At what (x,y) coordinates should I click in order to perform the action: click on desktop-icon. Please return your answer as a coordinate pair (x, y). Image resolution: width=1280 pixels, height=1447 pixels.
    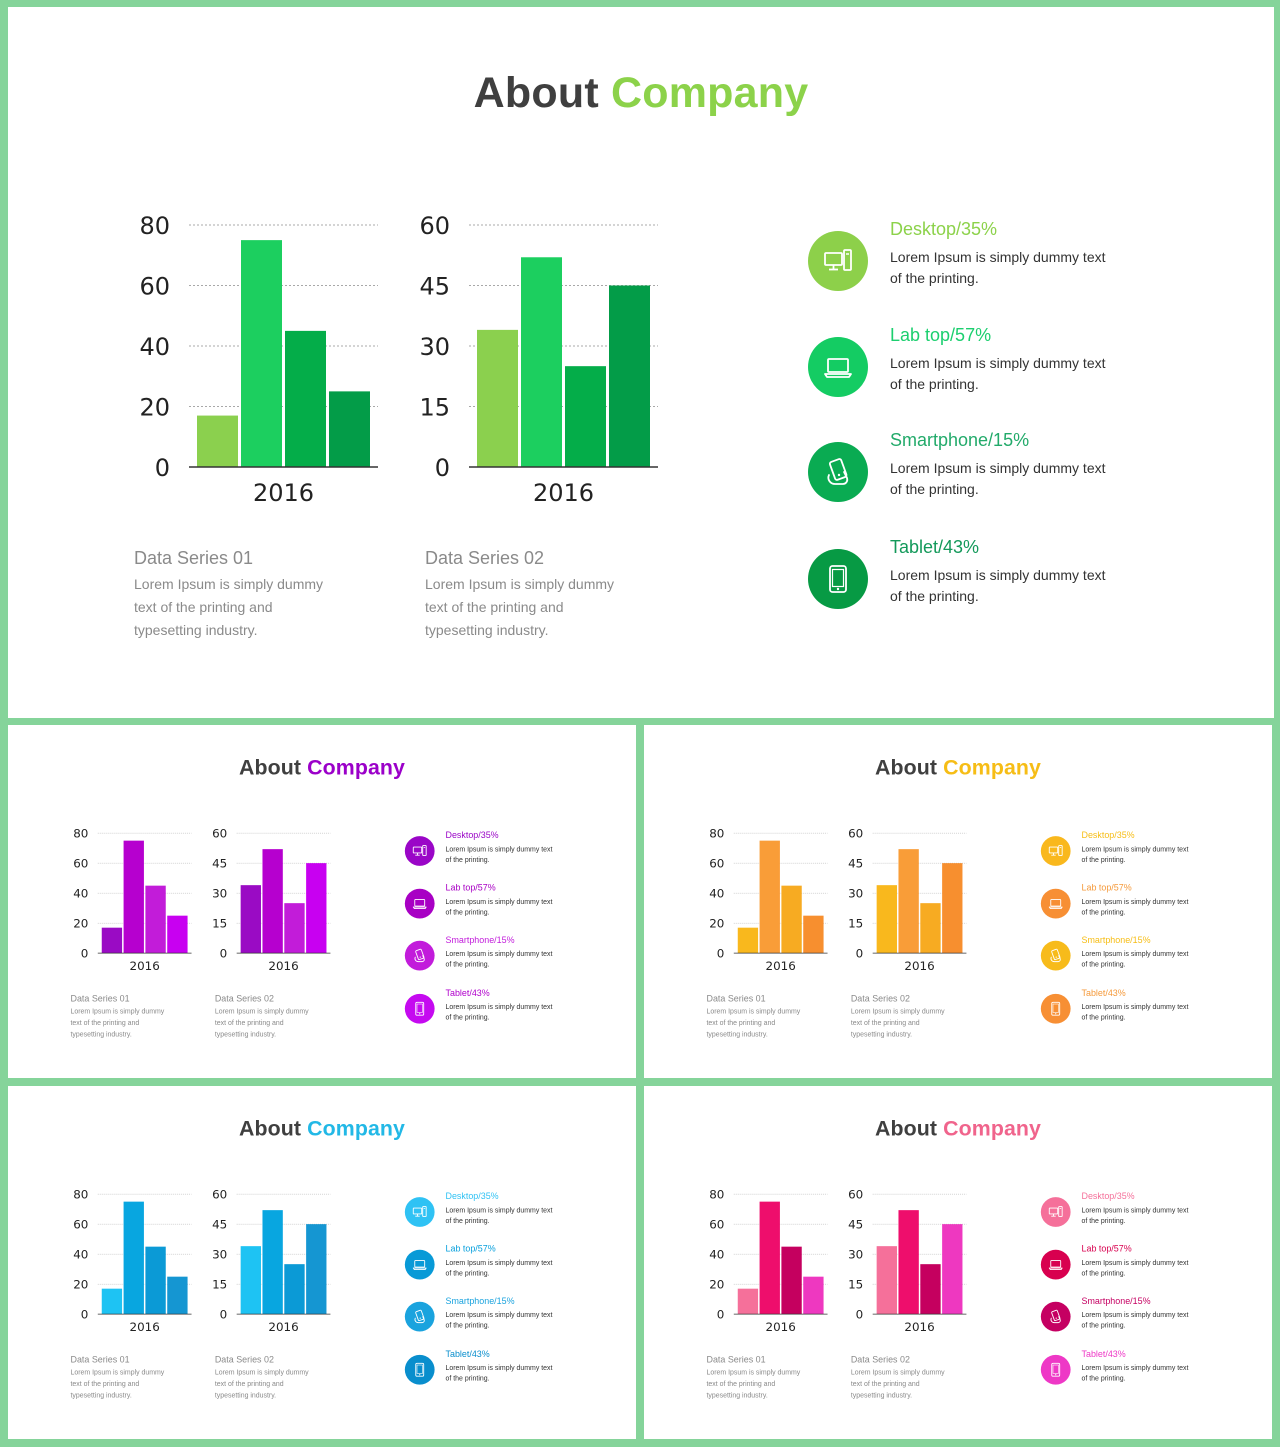
    Looking at the image, I should click on (1055, 850).